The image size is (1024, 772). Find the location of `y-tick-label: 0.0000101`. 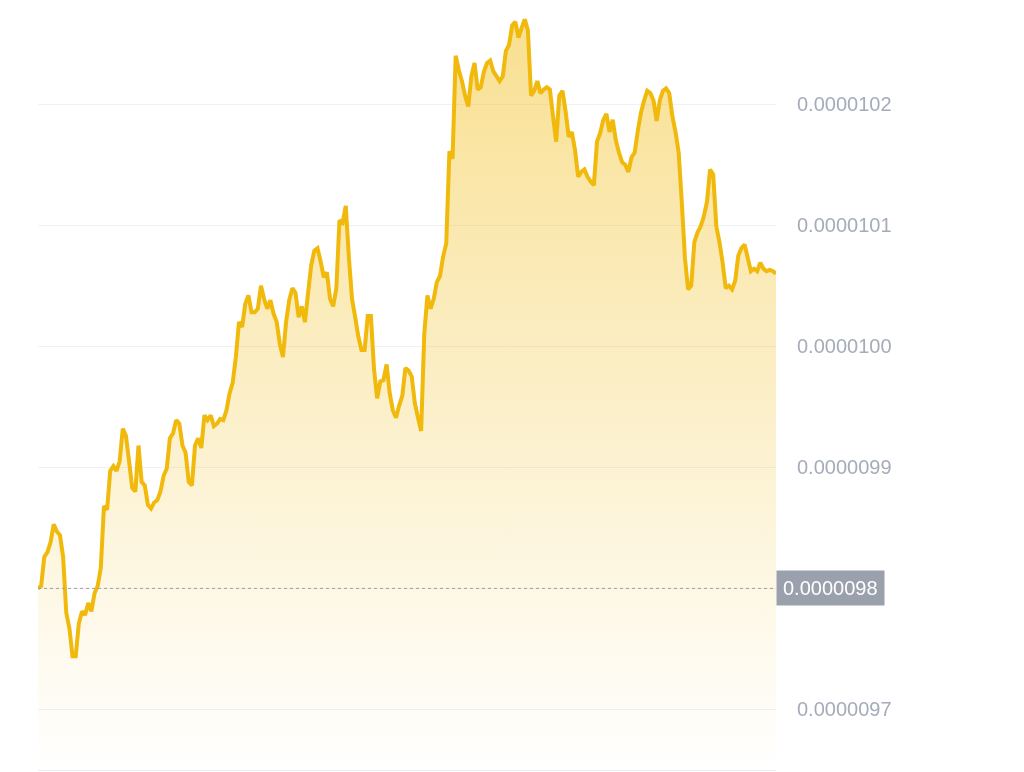

y-tick-label: 0.0000101 is located at coordinates (844, 225).